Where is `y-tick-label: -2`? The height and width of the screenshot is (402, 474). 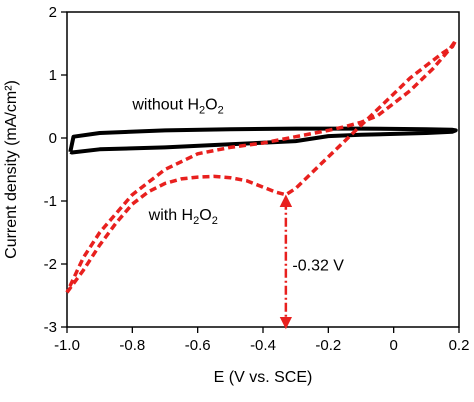
y-tick-label: -2 is located at coordinates (50, 264).